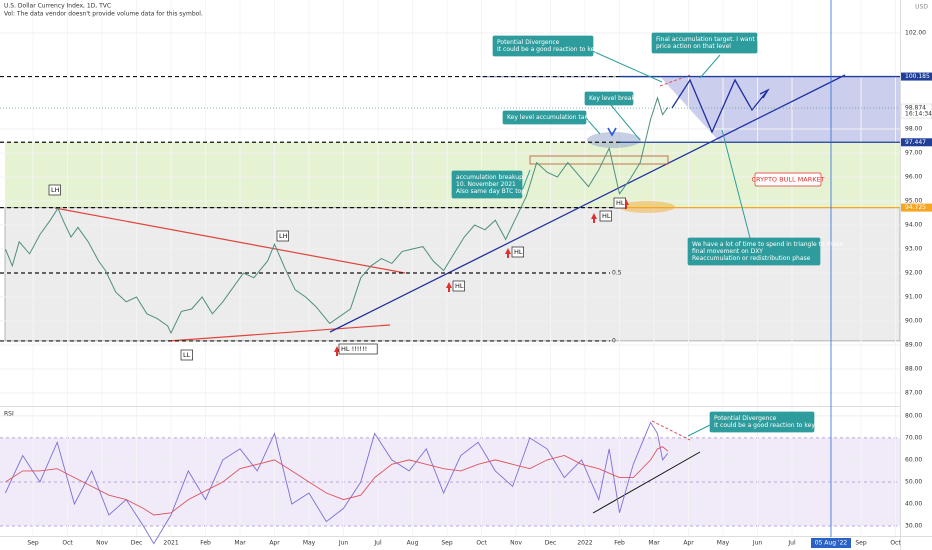 The image size is (932, 550). What do you see at coordinates (720, 106) in the screenshot?
I see `projection-path` at bounding box center [720, 106].